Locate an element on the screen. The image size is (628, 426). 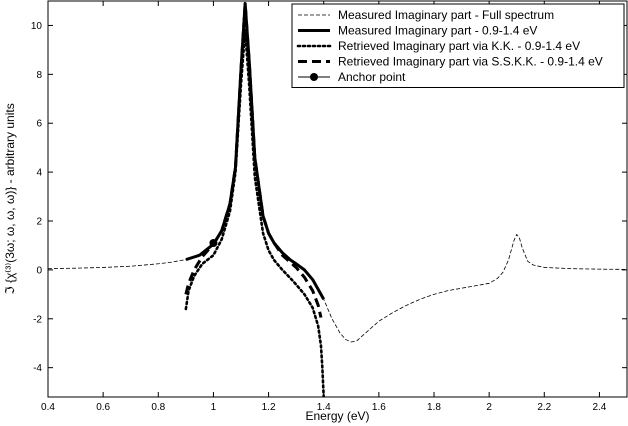
y-tick-label: 8 is located at coordinates (39, 75).